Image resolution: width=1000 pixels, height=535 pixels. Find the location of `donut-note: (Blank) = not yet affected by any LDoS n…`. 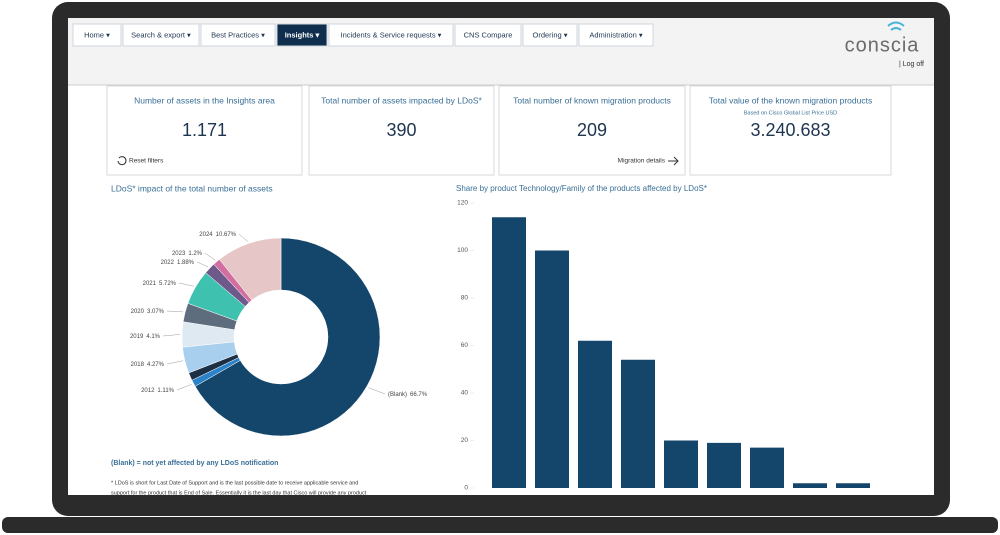

donut-note: (Blank) = not yet affected by any LDoS n… is located at coordinates (194, 463).